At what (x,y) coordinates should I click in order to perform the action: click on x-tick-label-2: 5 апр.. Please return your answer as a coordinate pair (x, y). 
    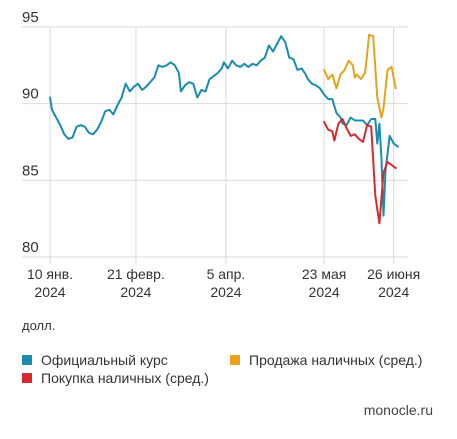
    Looking at the image, I should click on (226, 274).